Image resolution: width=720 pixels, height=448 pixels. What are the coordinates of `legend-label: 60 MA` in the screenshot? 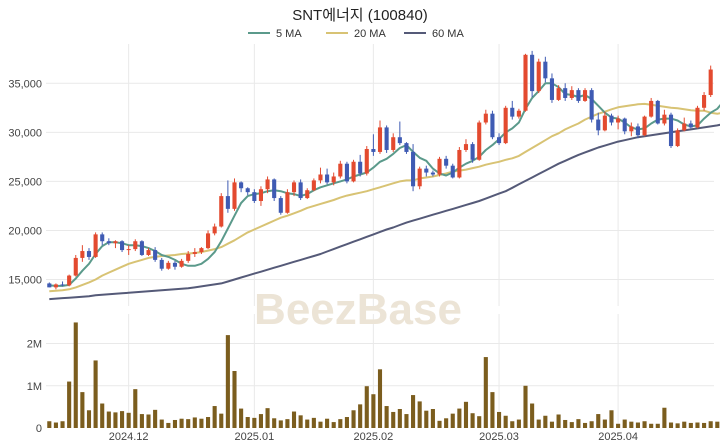 It's located at (448, 34).